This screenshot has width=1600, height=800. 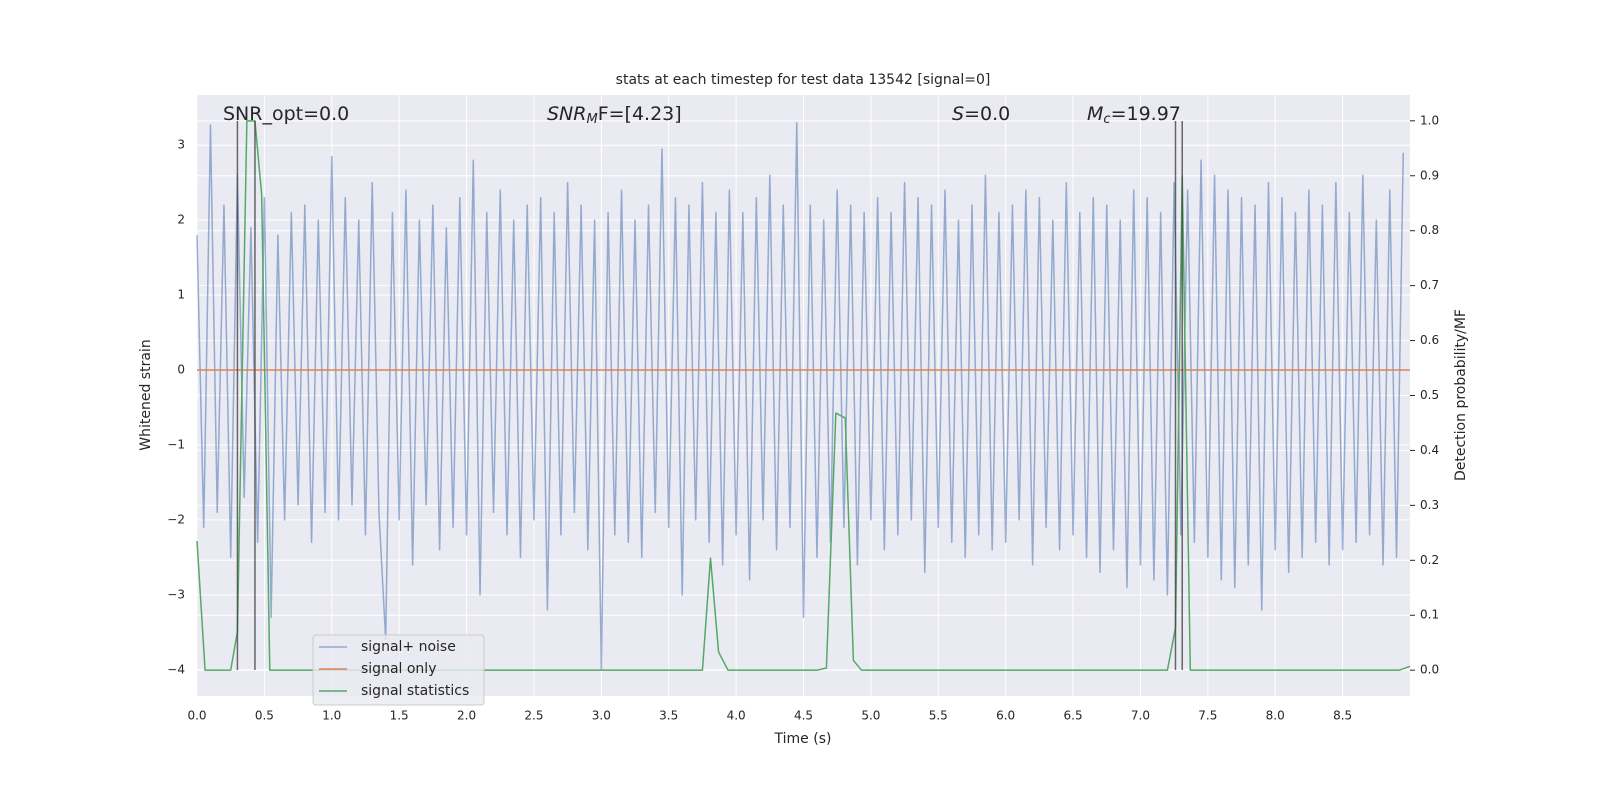 What do you see at coordinates (181, 295) in the screenshot?
I see `y-tick-label: 1` at bounding box center [181, 295].